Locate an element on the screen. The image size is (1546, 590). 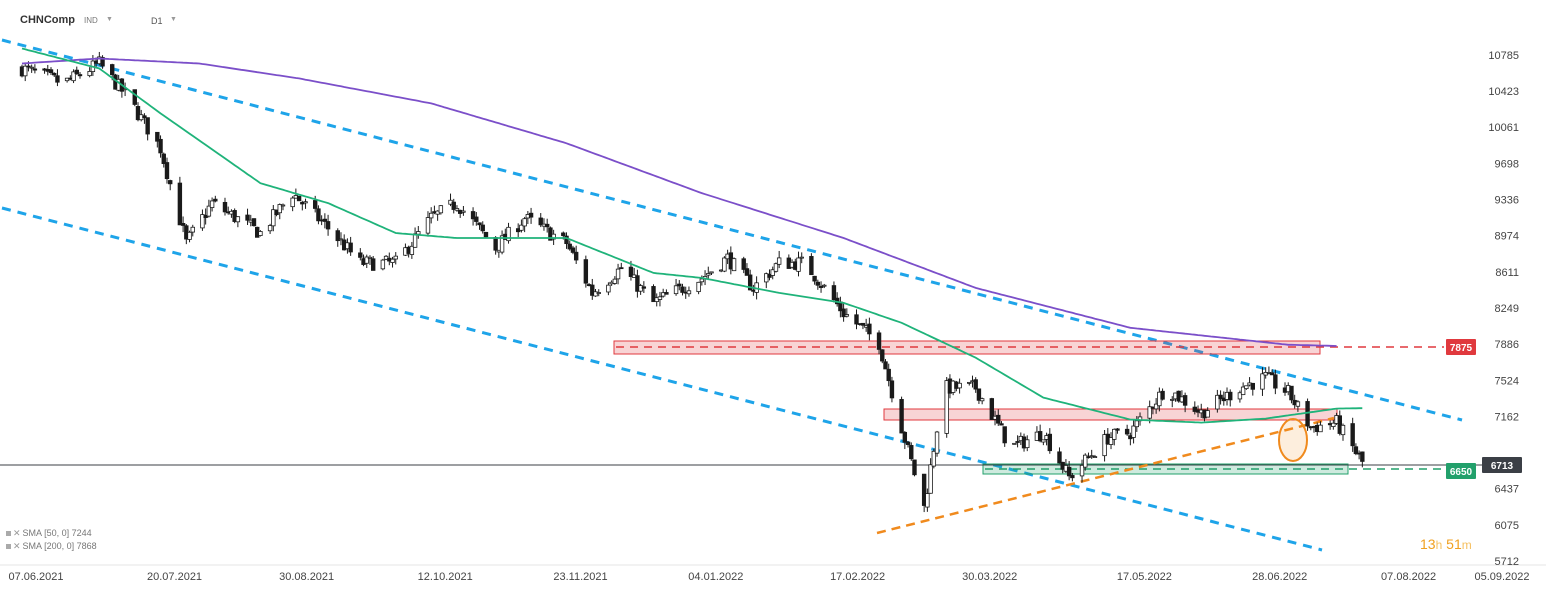
candle-countdown: 13h 51m is located at coordinates (1446, 544).